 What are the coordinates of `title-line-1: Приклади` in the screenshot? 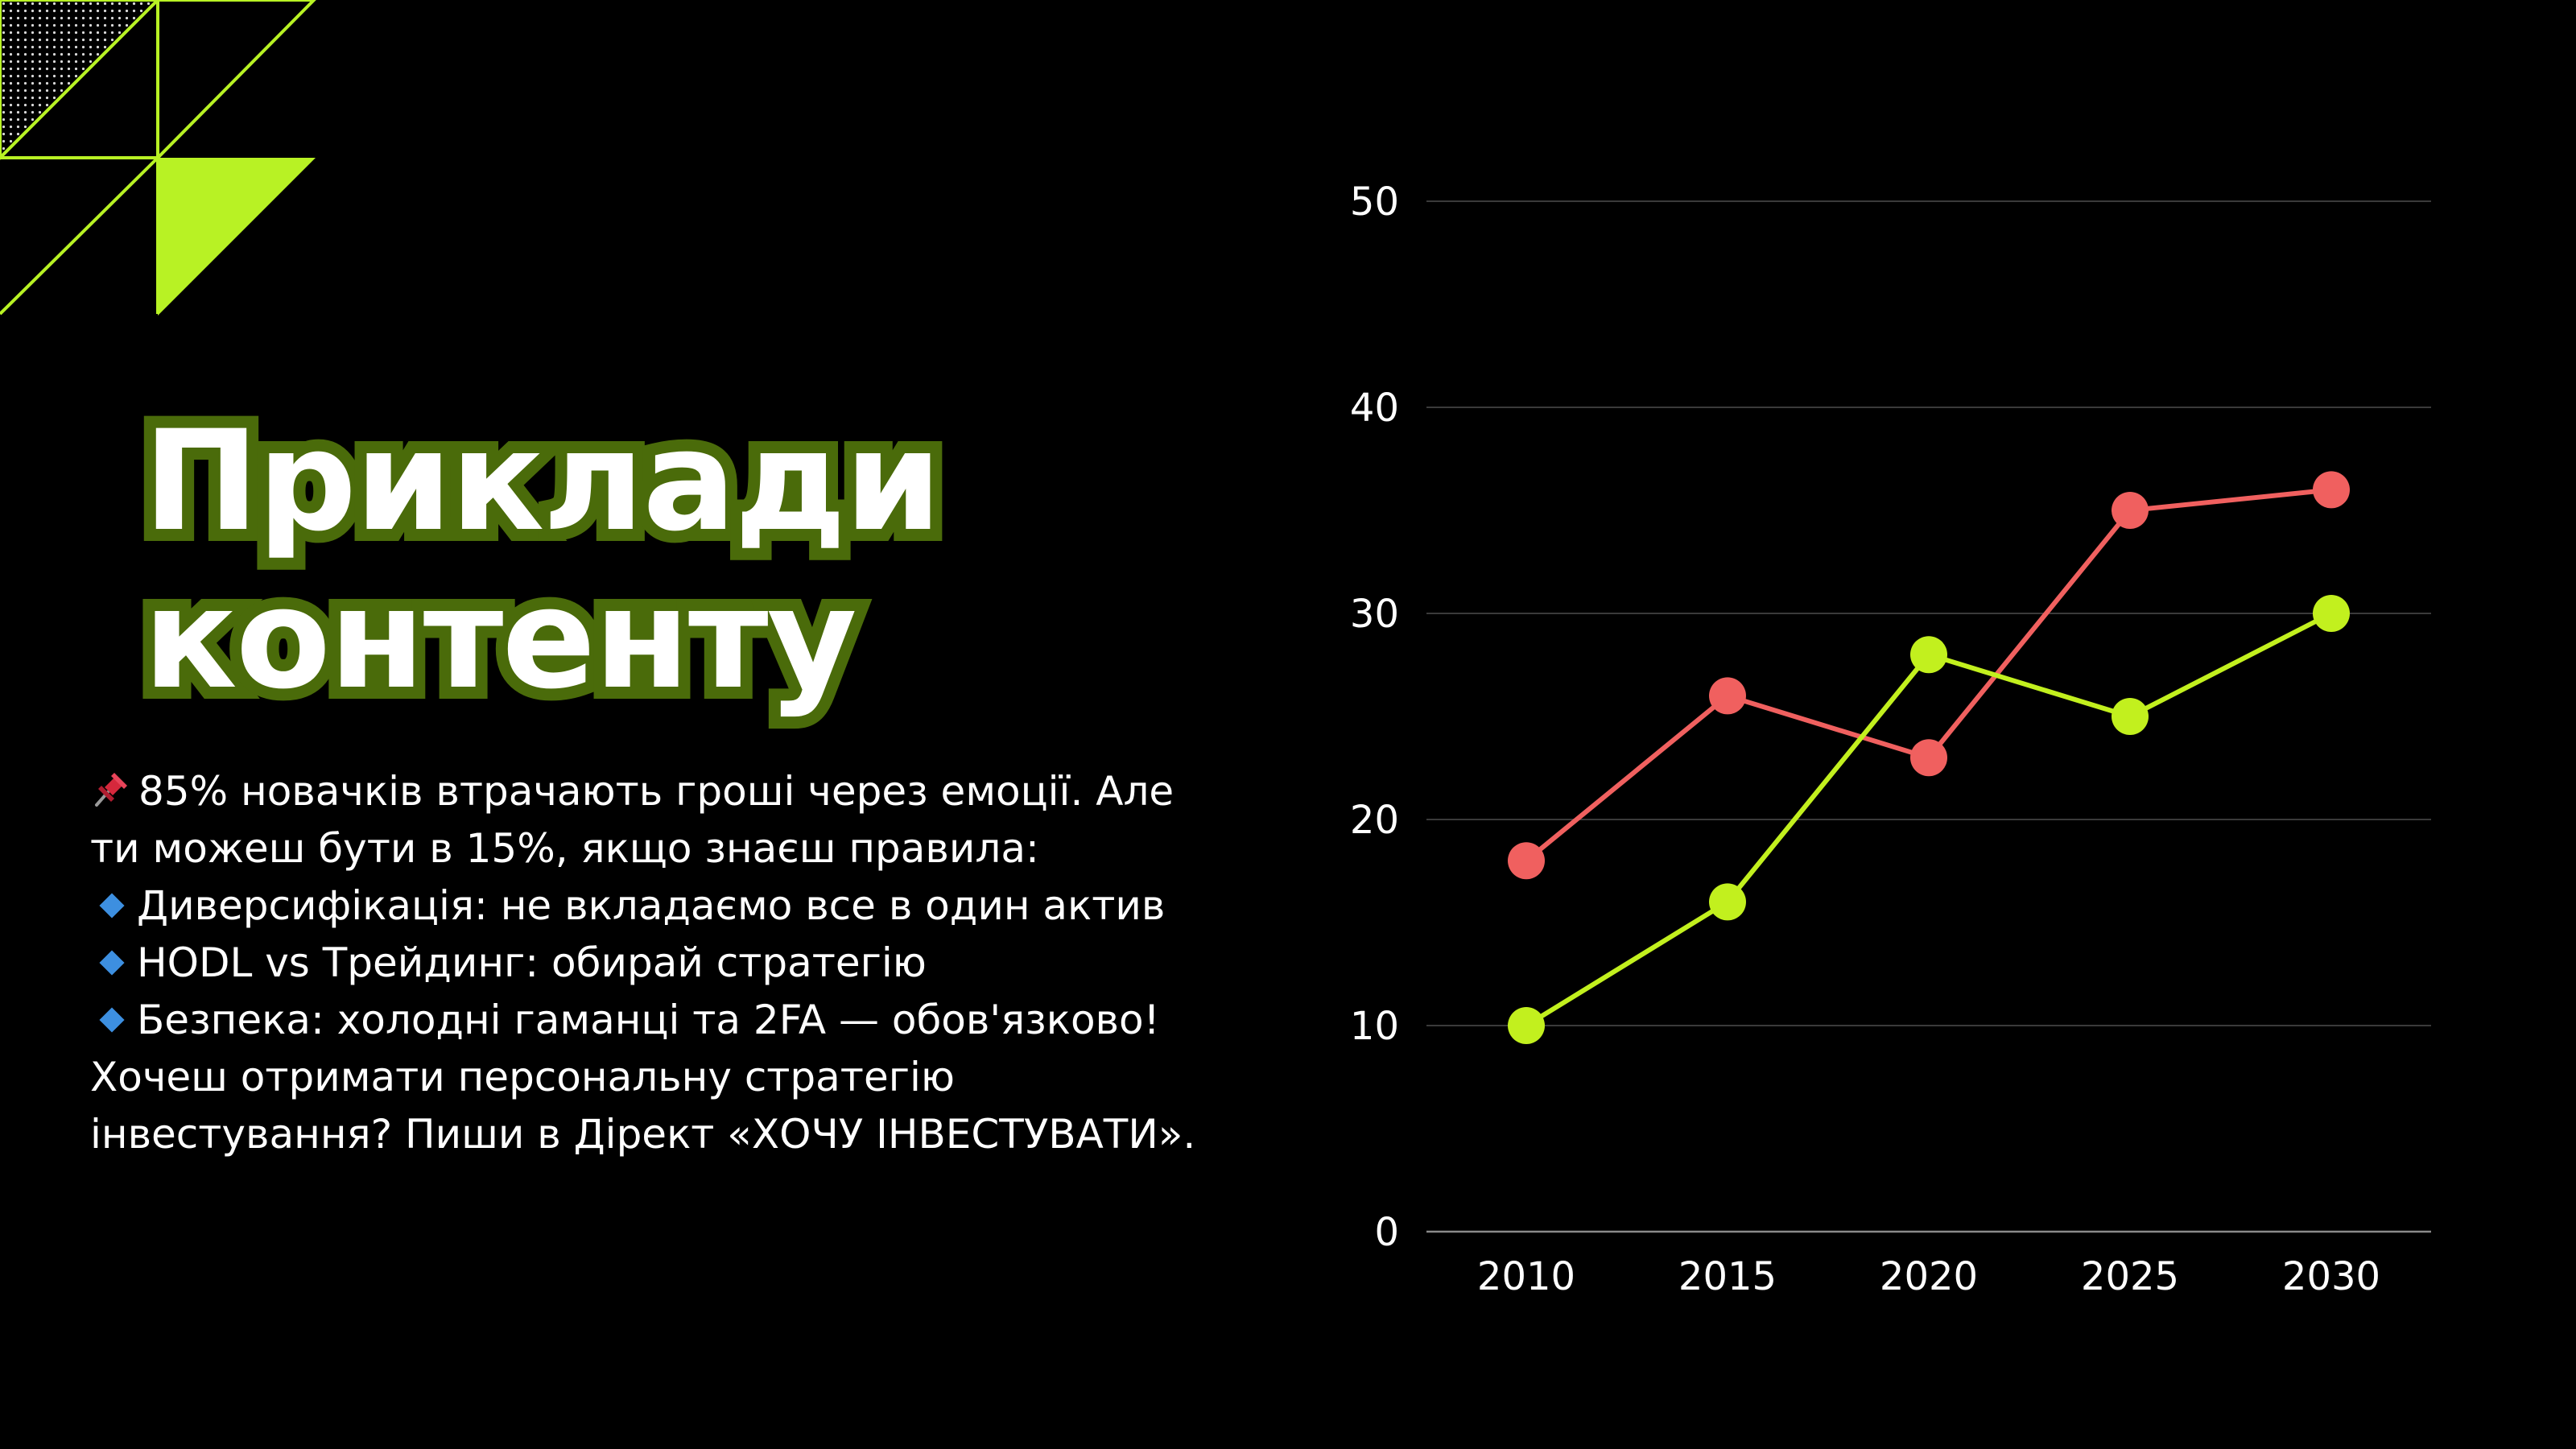 It's located at (542, 481).